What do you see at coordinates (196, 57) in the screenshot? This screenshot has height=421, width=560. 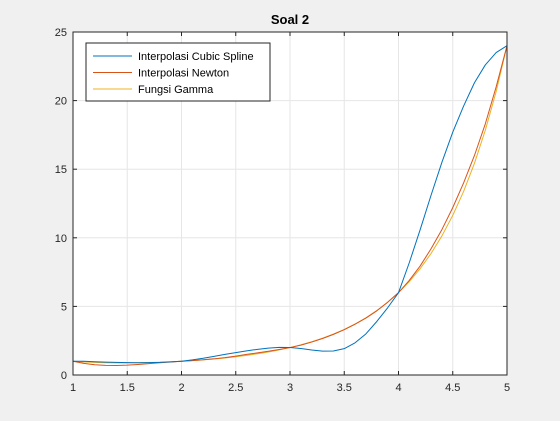 I see `legend-label: Interpolasi Cubic Spline` at bounding box center [196, 57].